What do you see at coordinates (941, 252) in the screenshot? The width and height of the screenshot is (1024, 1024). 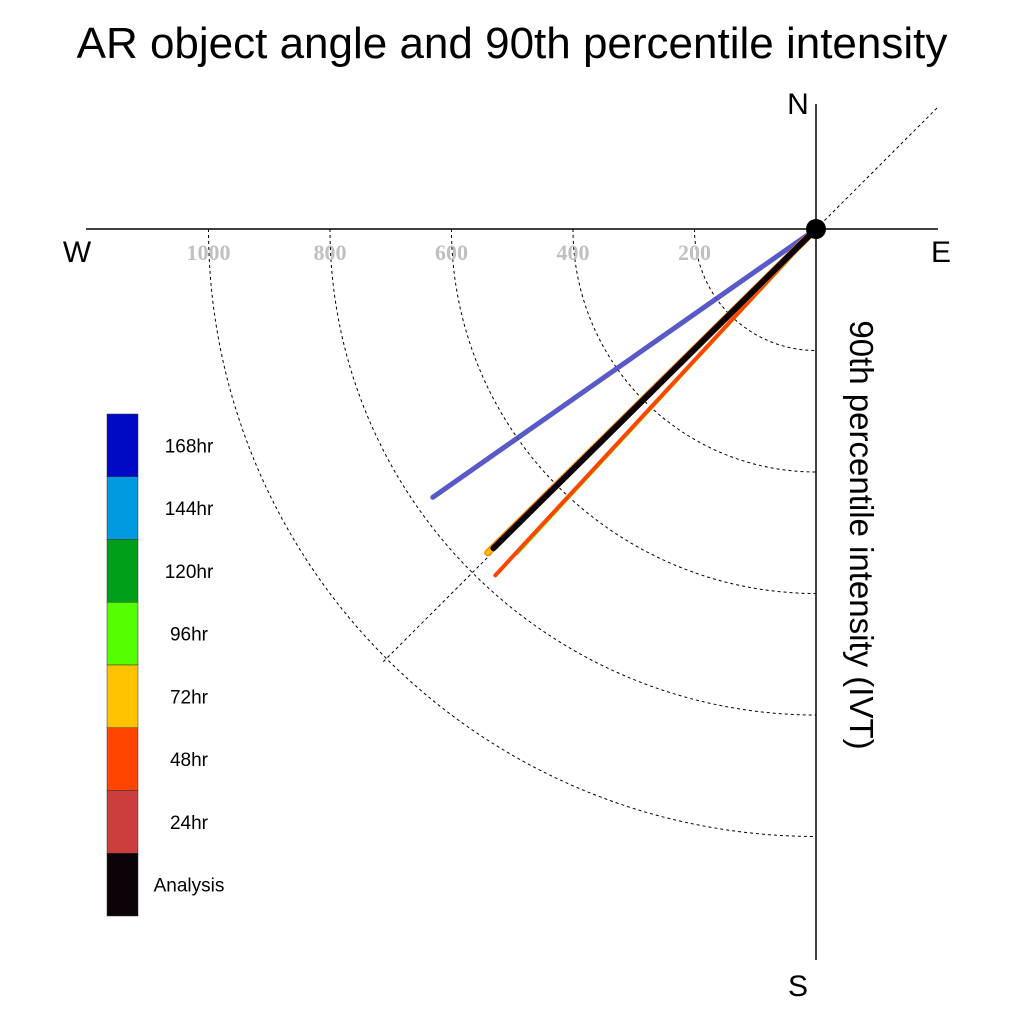 I see `compass-east-label: E` at bounding box center [941, 252].